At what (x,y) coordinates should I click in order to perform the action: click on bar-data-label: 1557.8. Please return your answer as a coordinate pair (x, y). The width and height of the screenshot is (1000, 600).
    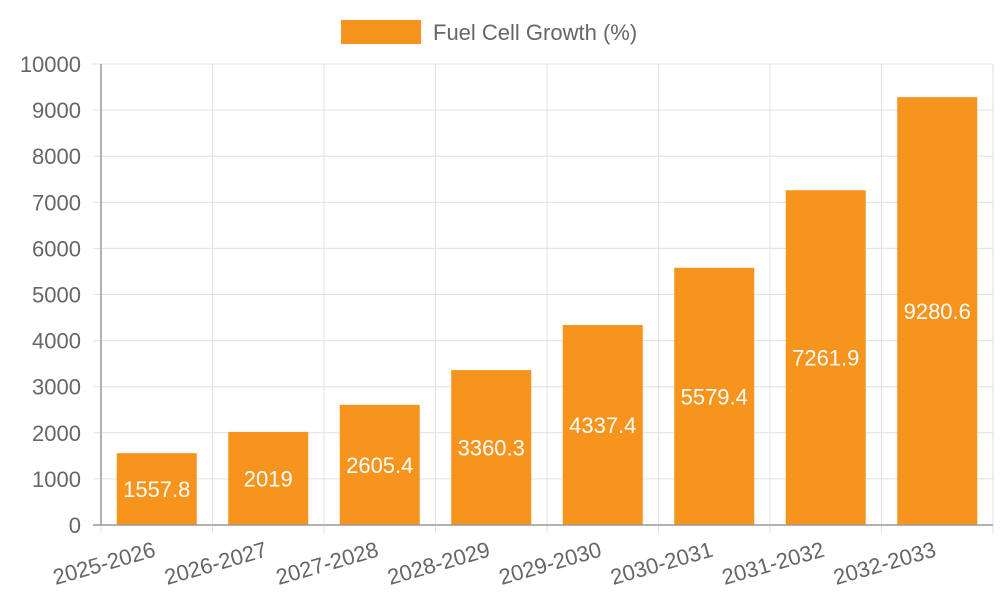
    Looking at the image, I should click on (156, 489).